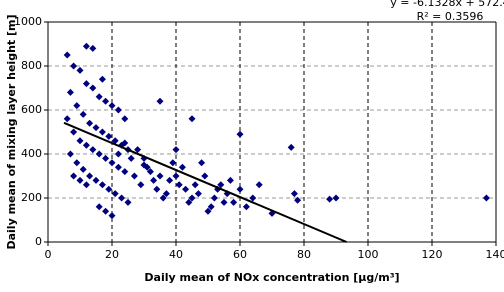  What do you see at coordinates (11, 131) in the screenshot?
I see `y-axis-label: Daily mean of mixing layer height [m]` at bounding box center [11, 131].